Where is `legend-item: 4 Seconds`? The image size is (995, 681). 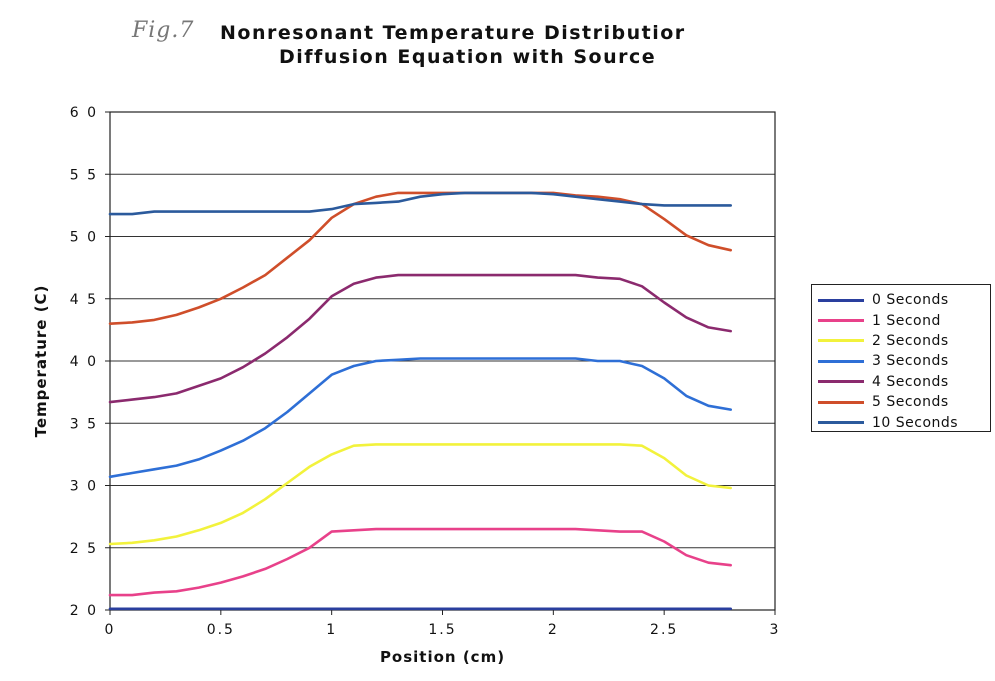 legend-item: 4 Seconds is located at coordinates (904, 382).